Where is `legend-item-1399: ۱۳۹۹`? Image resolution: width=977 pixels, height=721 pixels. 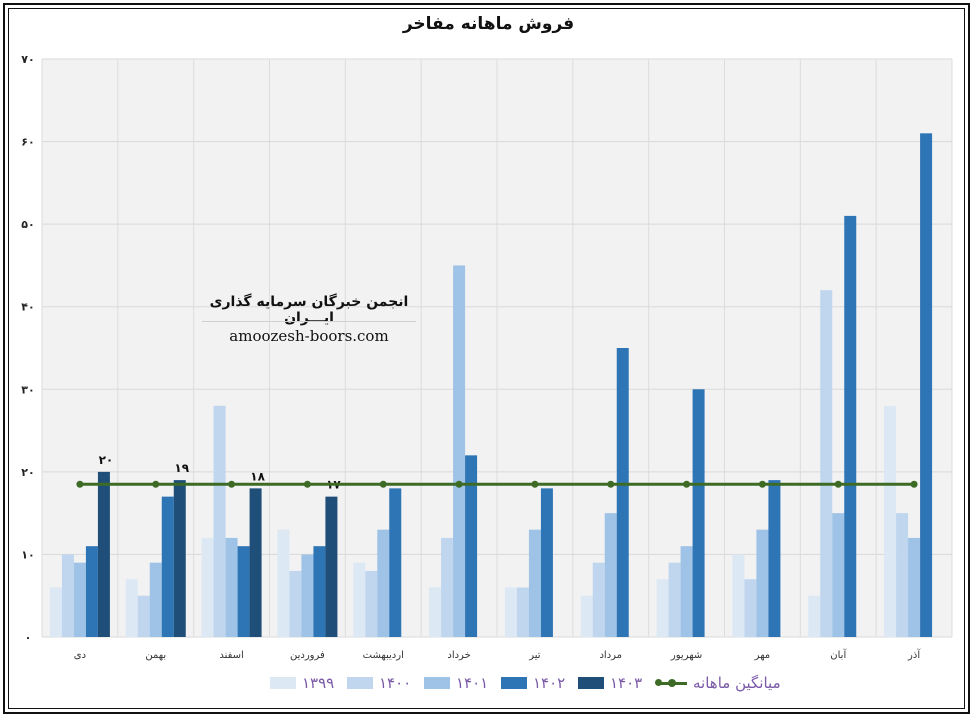
legend-item-1399: ۱۳۹۹ is located at coordinates (302, 683).